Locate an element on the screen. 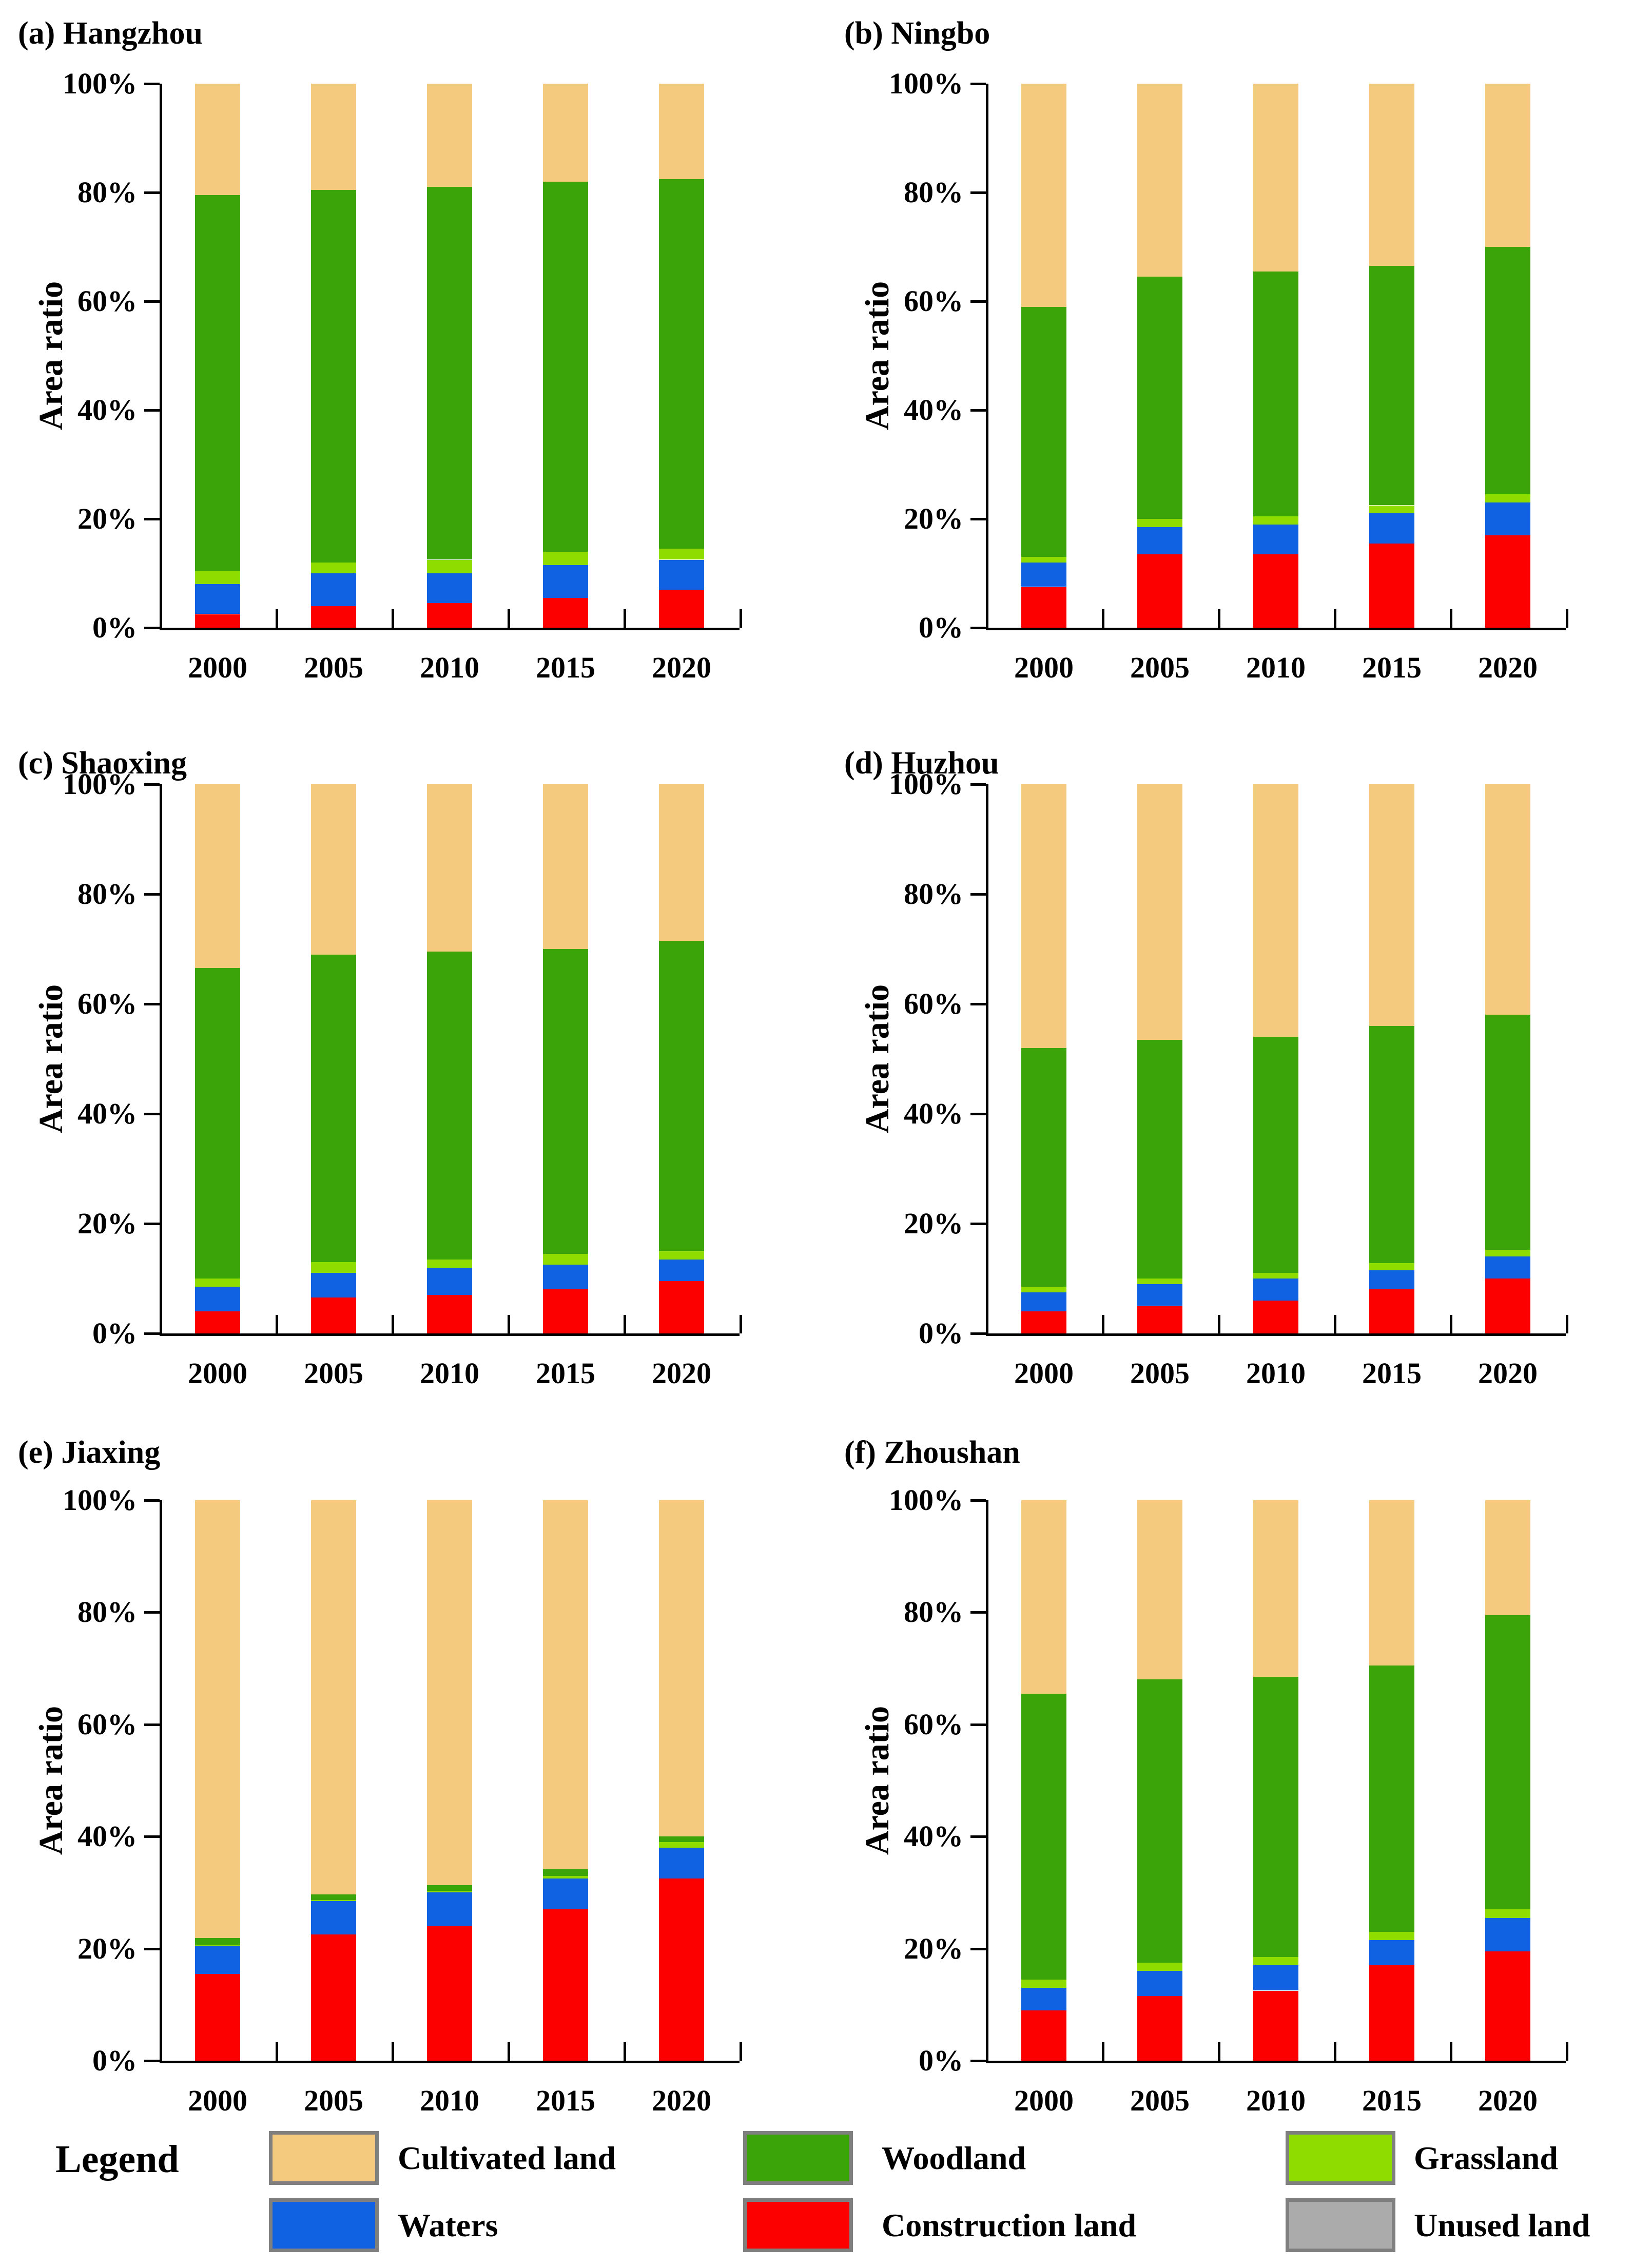 The width and height of the screenshot is (1652, 2266). x-tick-label-d-2020: 2020 is located at coordinates (1508, 1373).